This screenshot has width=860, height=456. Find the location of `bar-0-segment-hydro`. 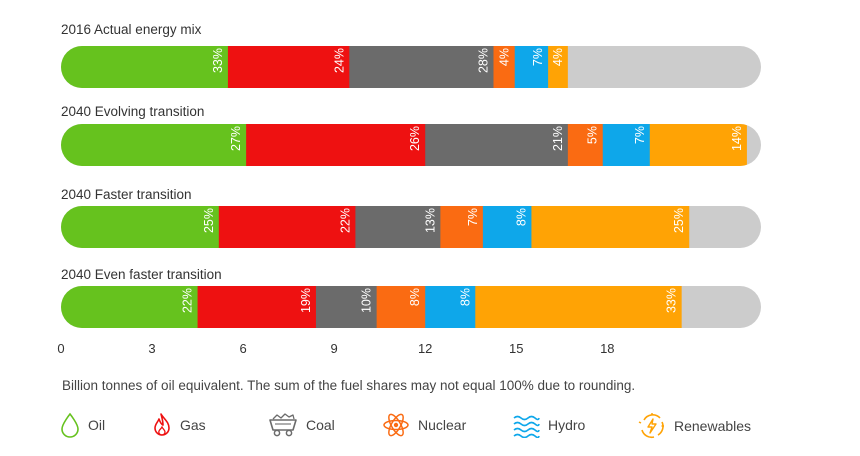

bar-0-segment-hydro is located at coordinates (531, 67).